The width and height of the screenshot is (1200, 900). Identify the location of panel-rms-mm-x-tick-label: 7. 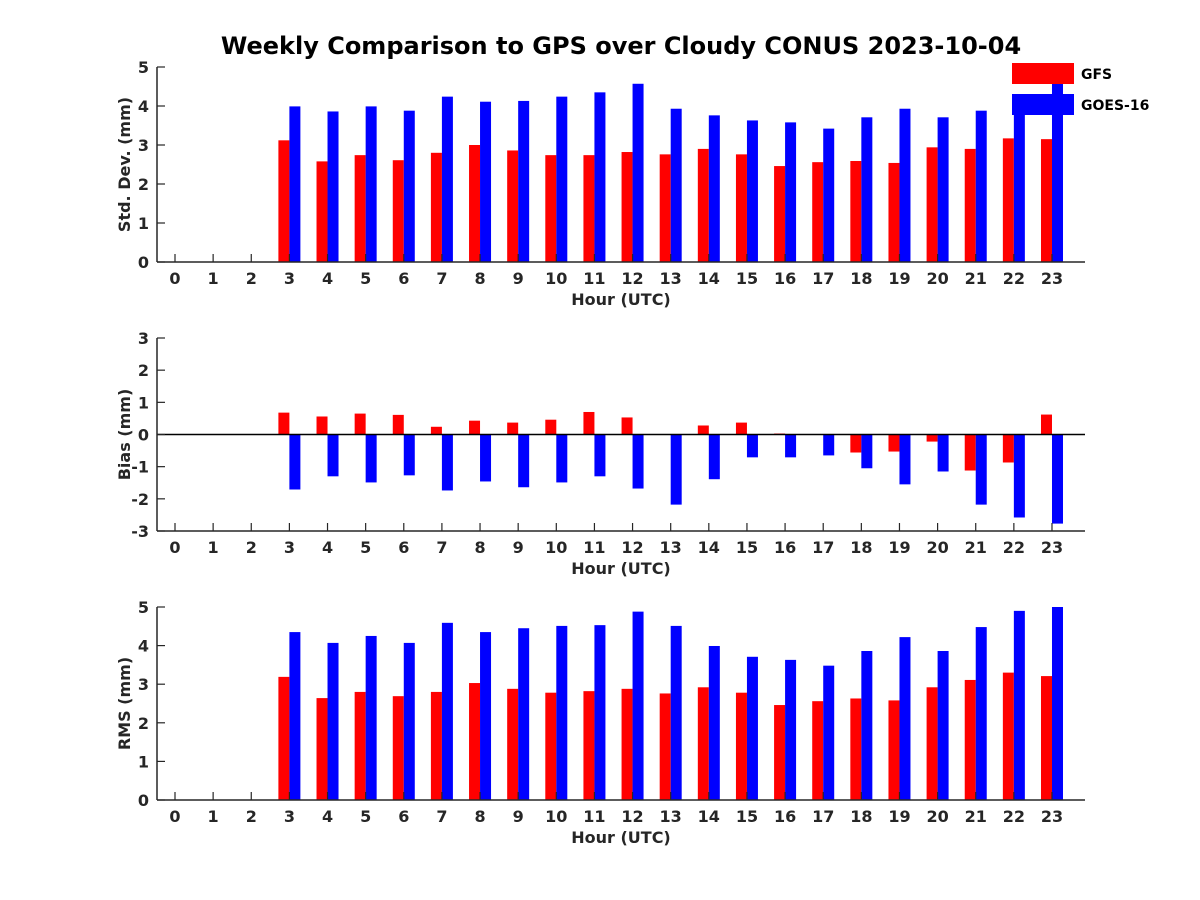
(441, 816).